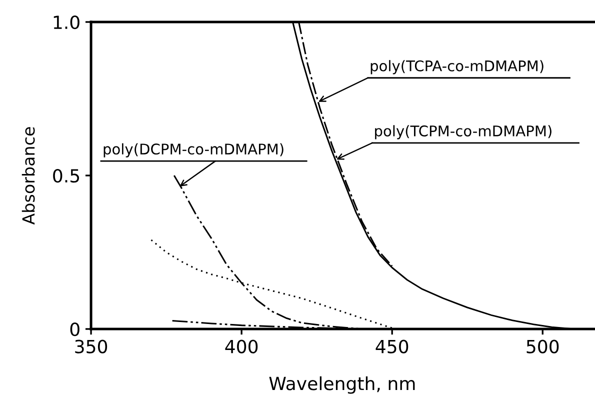 The height and width of the screenshot is (400, 595). What do you see at coordinates (91, 347) in the screenshot?
I see `x-tick-label: 350` at bounding box center [91, 347].